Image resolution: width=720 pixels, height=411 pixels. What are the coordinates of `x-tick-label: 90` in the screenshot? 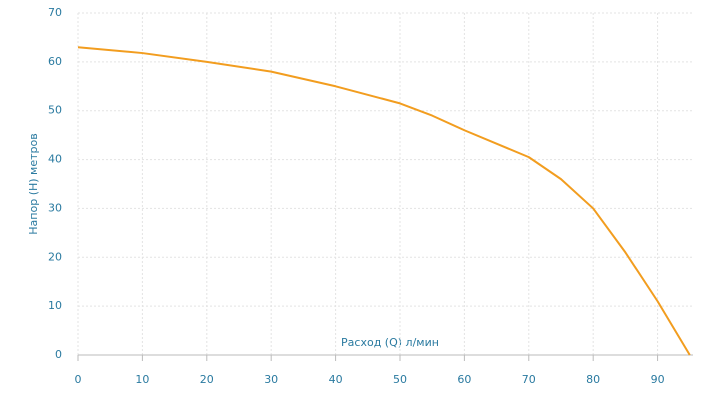 It's located at (658, 379).